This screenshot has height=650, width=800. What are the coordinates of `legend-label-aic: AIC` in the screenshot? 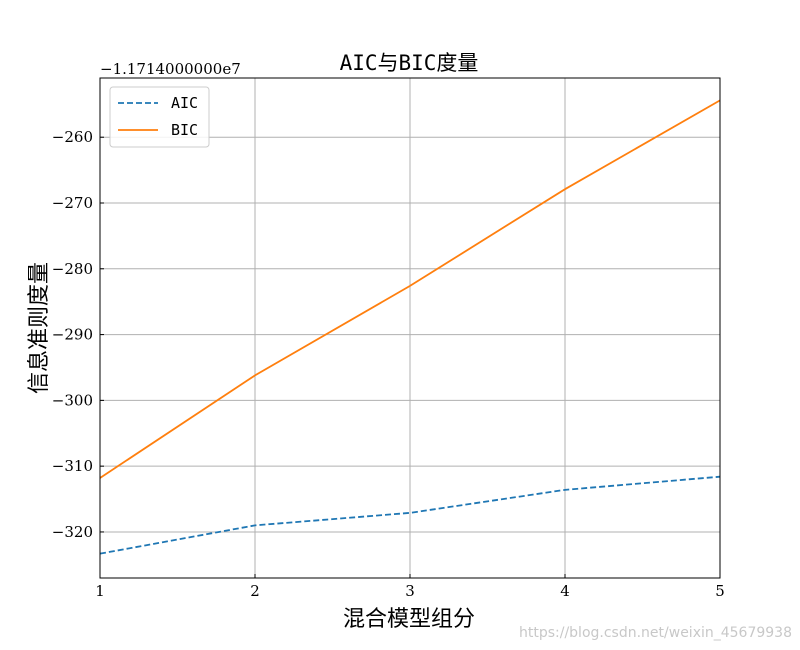 It's located at (184, 103).